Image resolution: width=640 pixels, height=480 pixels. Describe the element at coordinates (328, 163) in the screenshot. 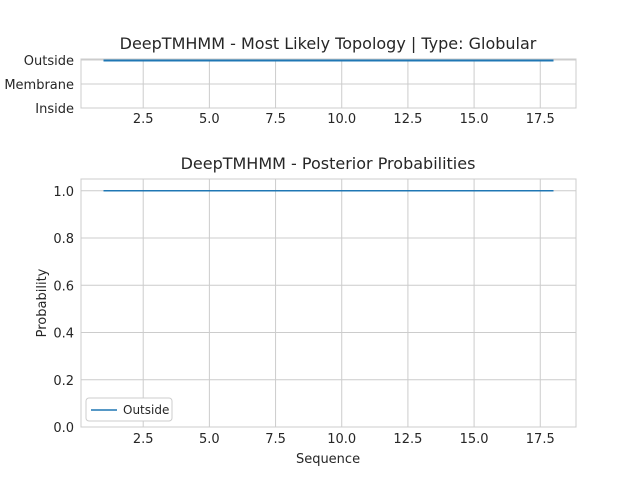

I see `probability-title: DeepTMHMM - Posterior Probabilities` at that location.